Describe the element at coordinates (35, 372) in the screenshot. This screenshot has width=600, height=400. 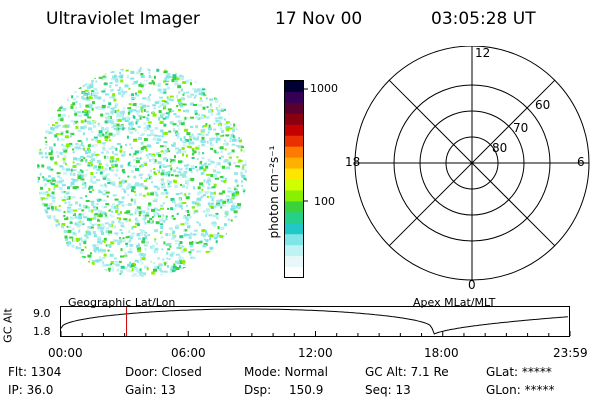
I see `flt-label: Flt: 1304` at that location.